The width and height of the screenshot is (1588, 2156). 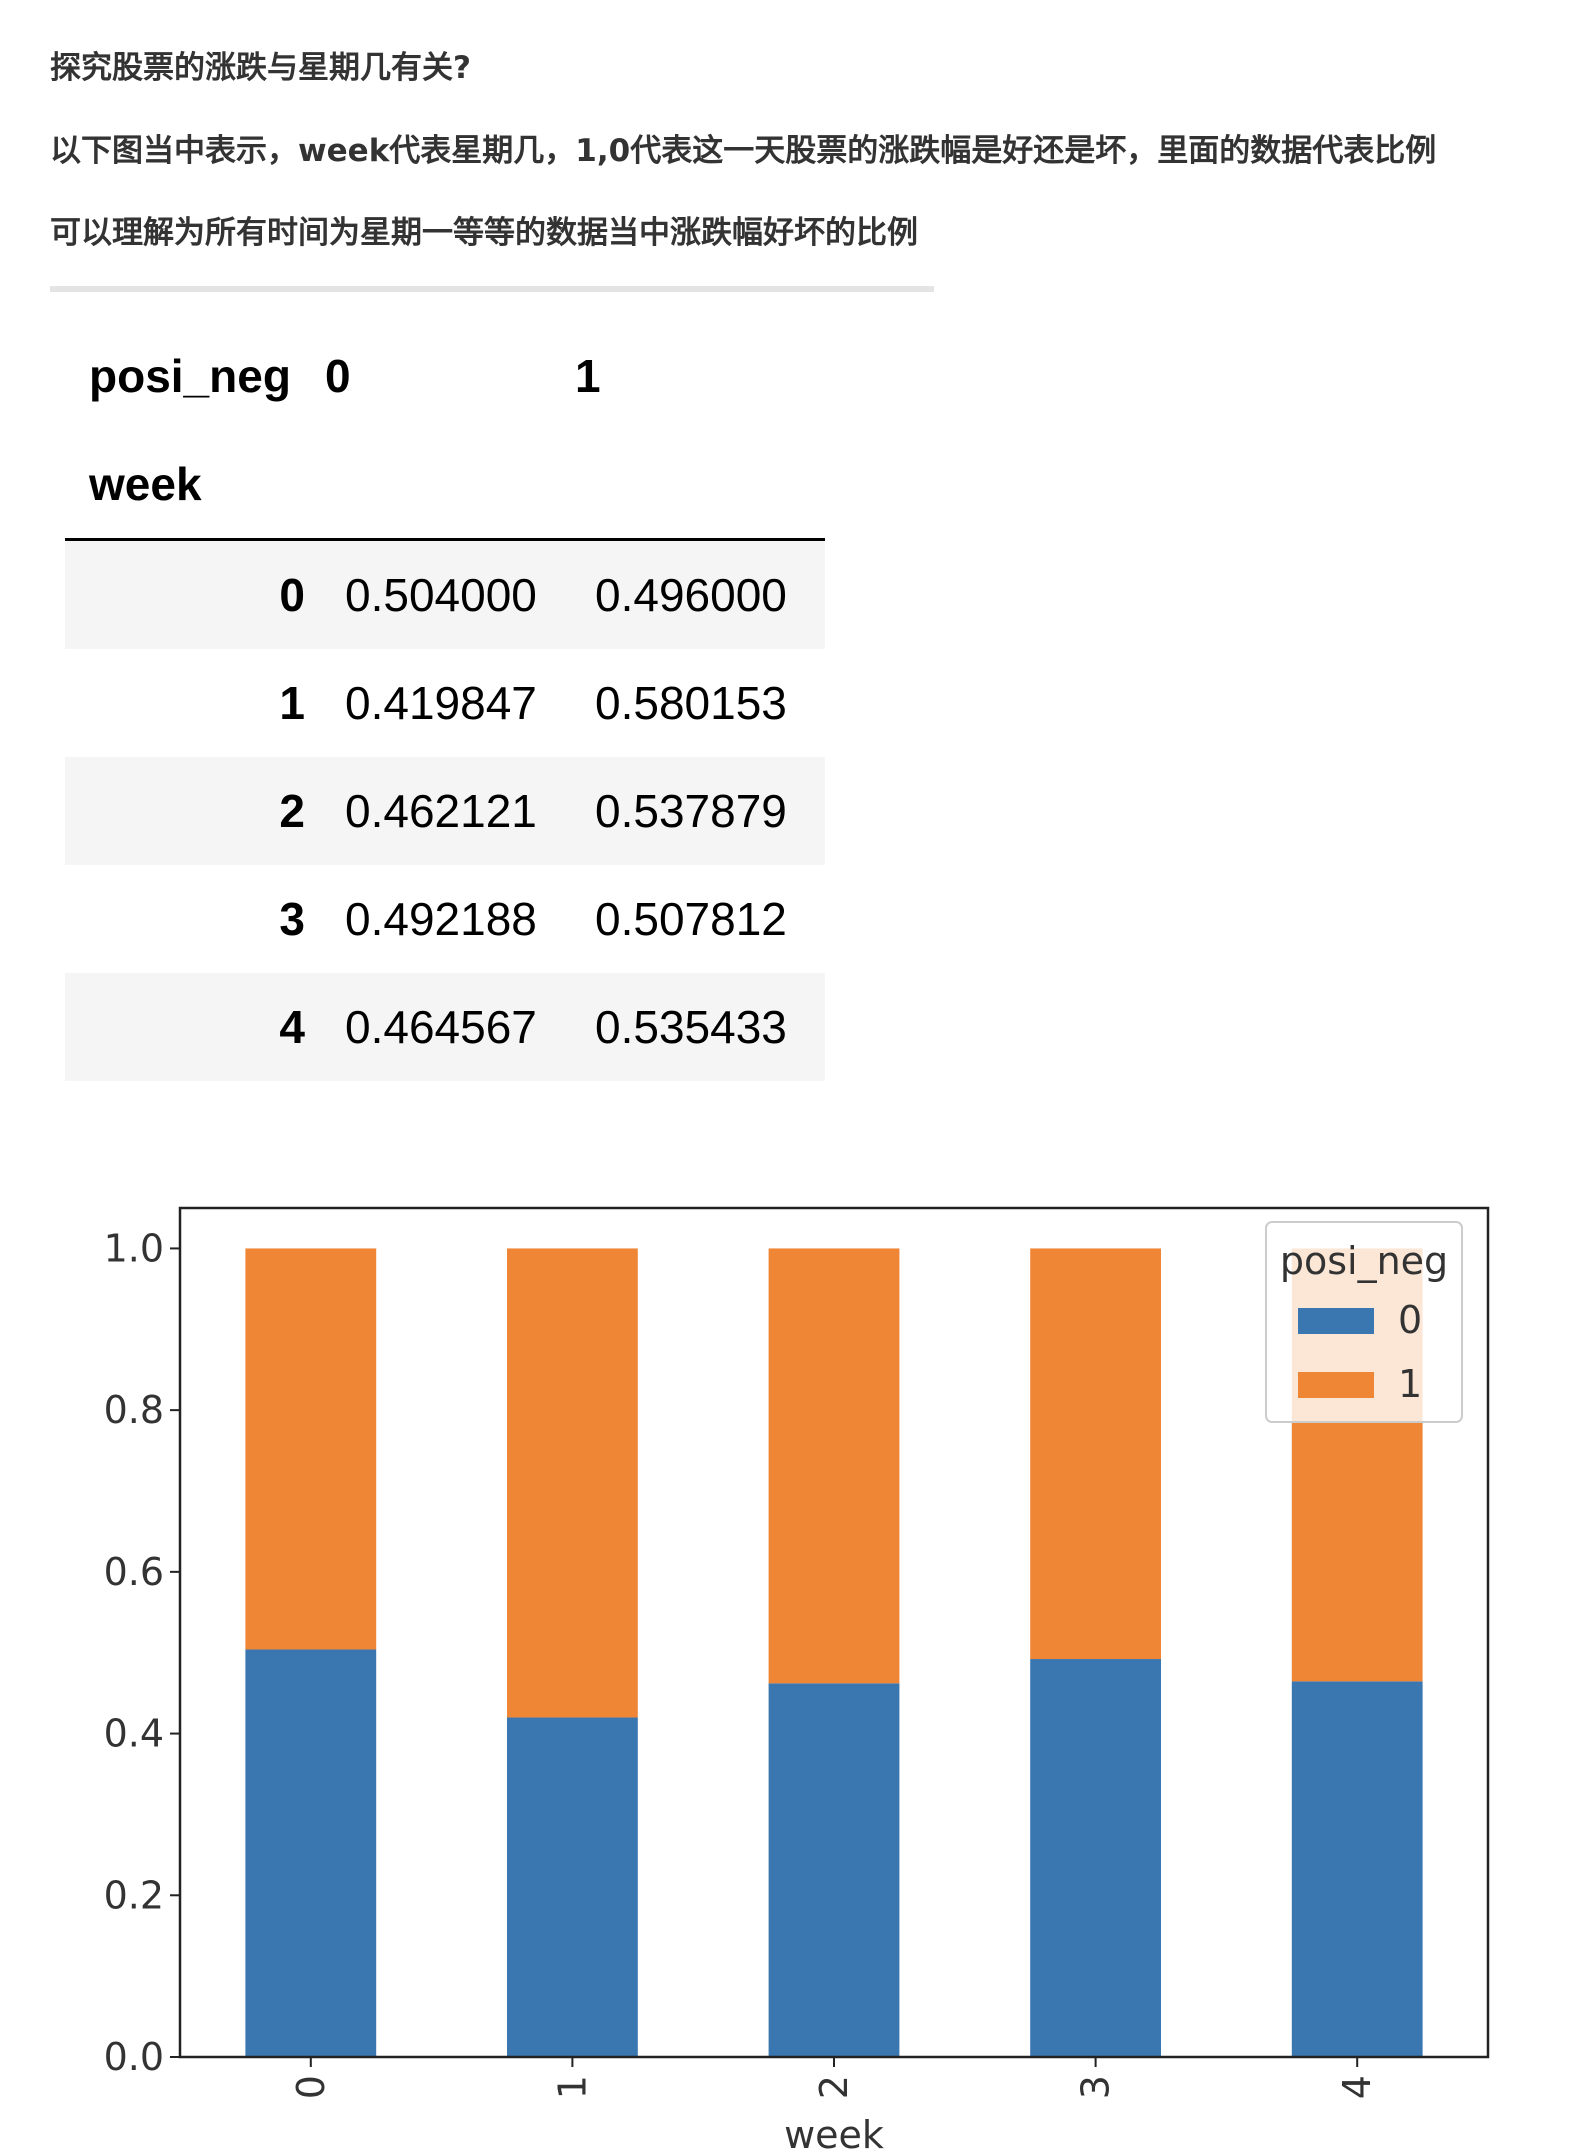 I want to click on x-axis-label: week, so click(x=834, y=2134).